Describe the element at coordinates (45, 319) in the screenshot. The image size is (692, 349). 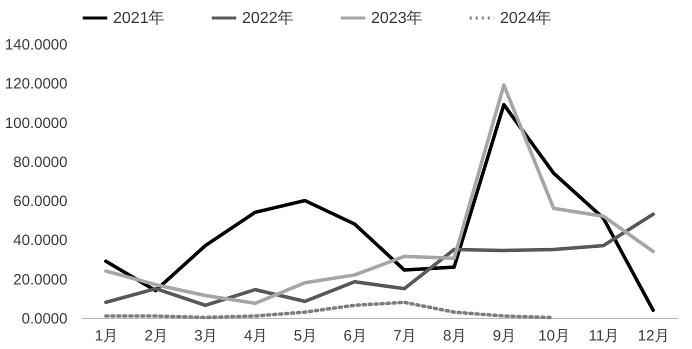
I see `y-tick-label: 0.0000` at that location.